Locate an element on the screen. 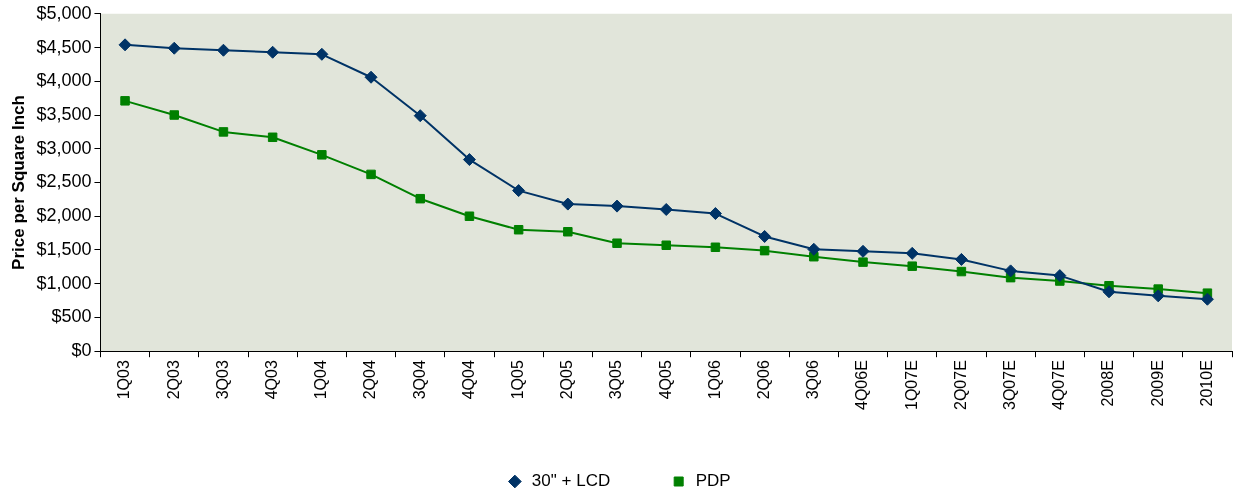 This screenshot has width=1252, height=500. y-axis-title: Price per Square Inch is located at coordinates (18, 182).